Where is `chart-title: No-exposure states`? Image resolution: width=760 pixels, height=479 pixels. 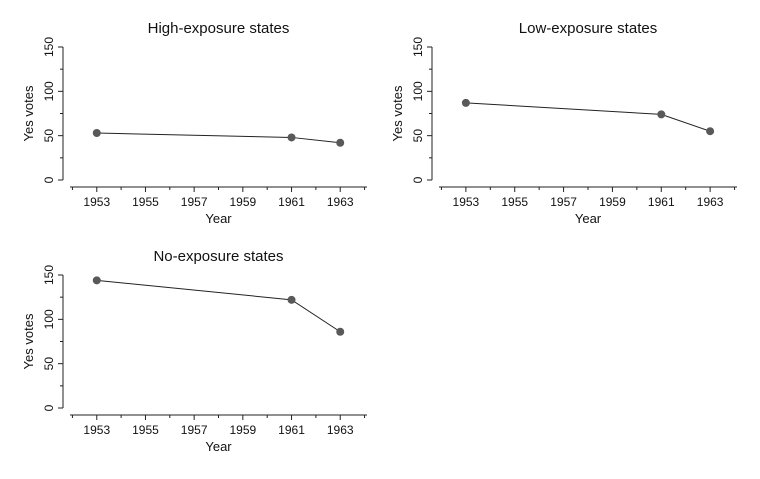
chart-title: No-exposure states is located at coordinates (218, 256).